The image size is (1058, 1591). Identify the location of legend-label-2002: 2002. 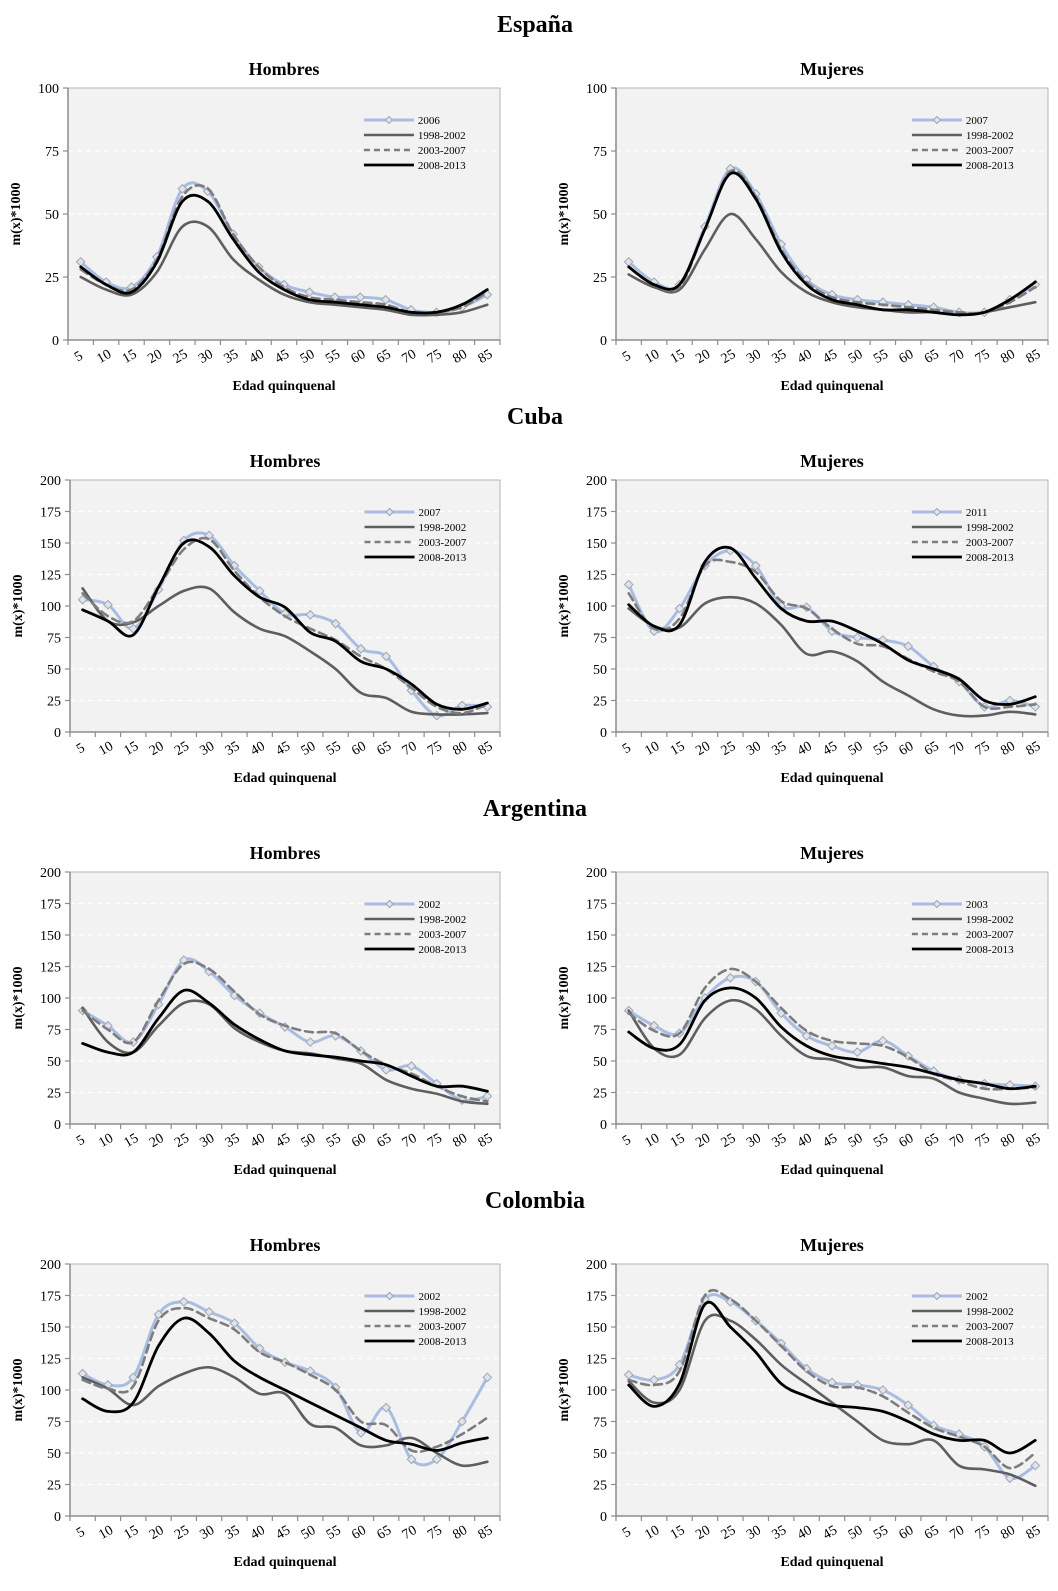
(430, 905).